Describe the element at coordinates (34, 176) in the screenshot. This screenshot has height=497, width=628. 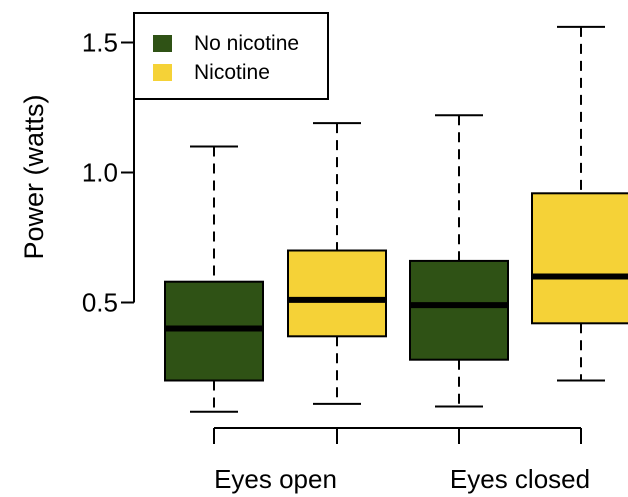
I see `y-axis-title: Power (watts)` at that location.